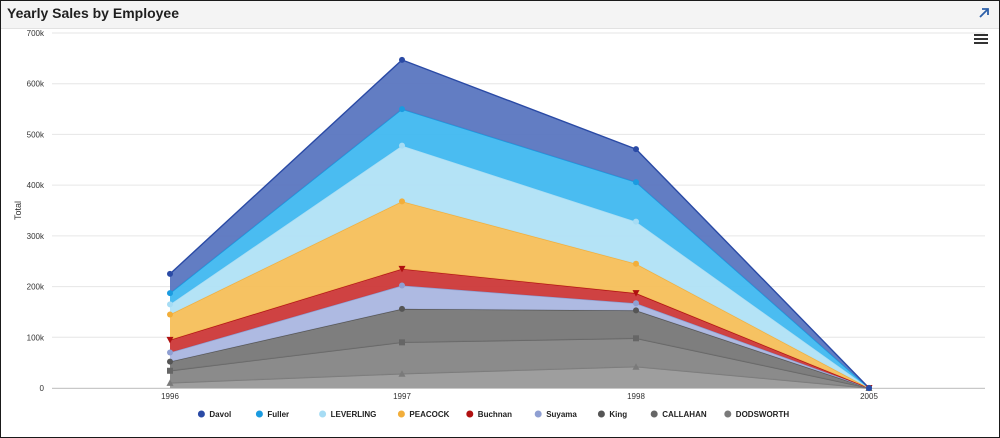  I want to click on legend-item-king: King, so click(612, 414).